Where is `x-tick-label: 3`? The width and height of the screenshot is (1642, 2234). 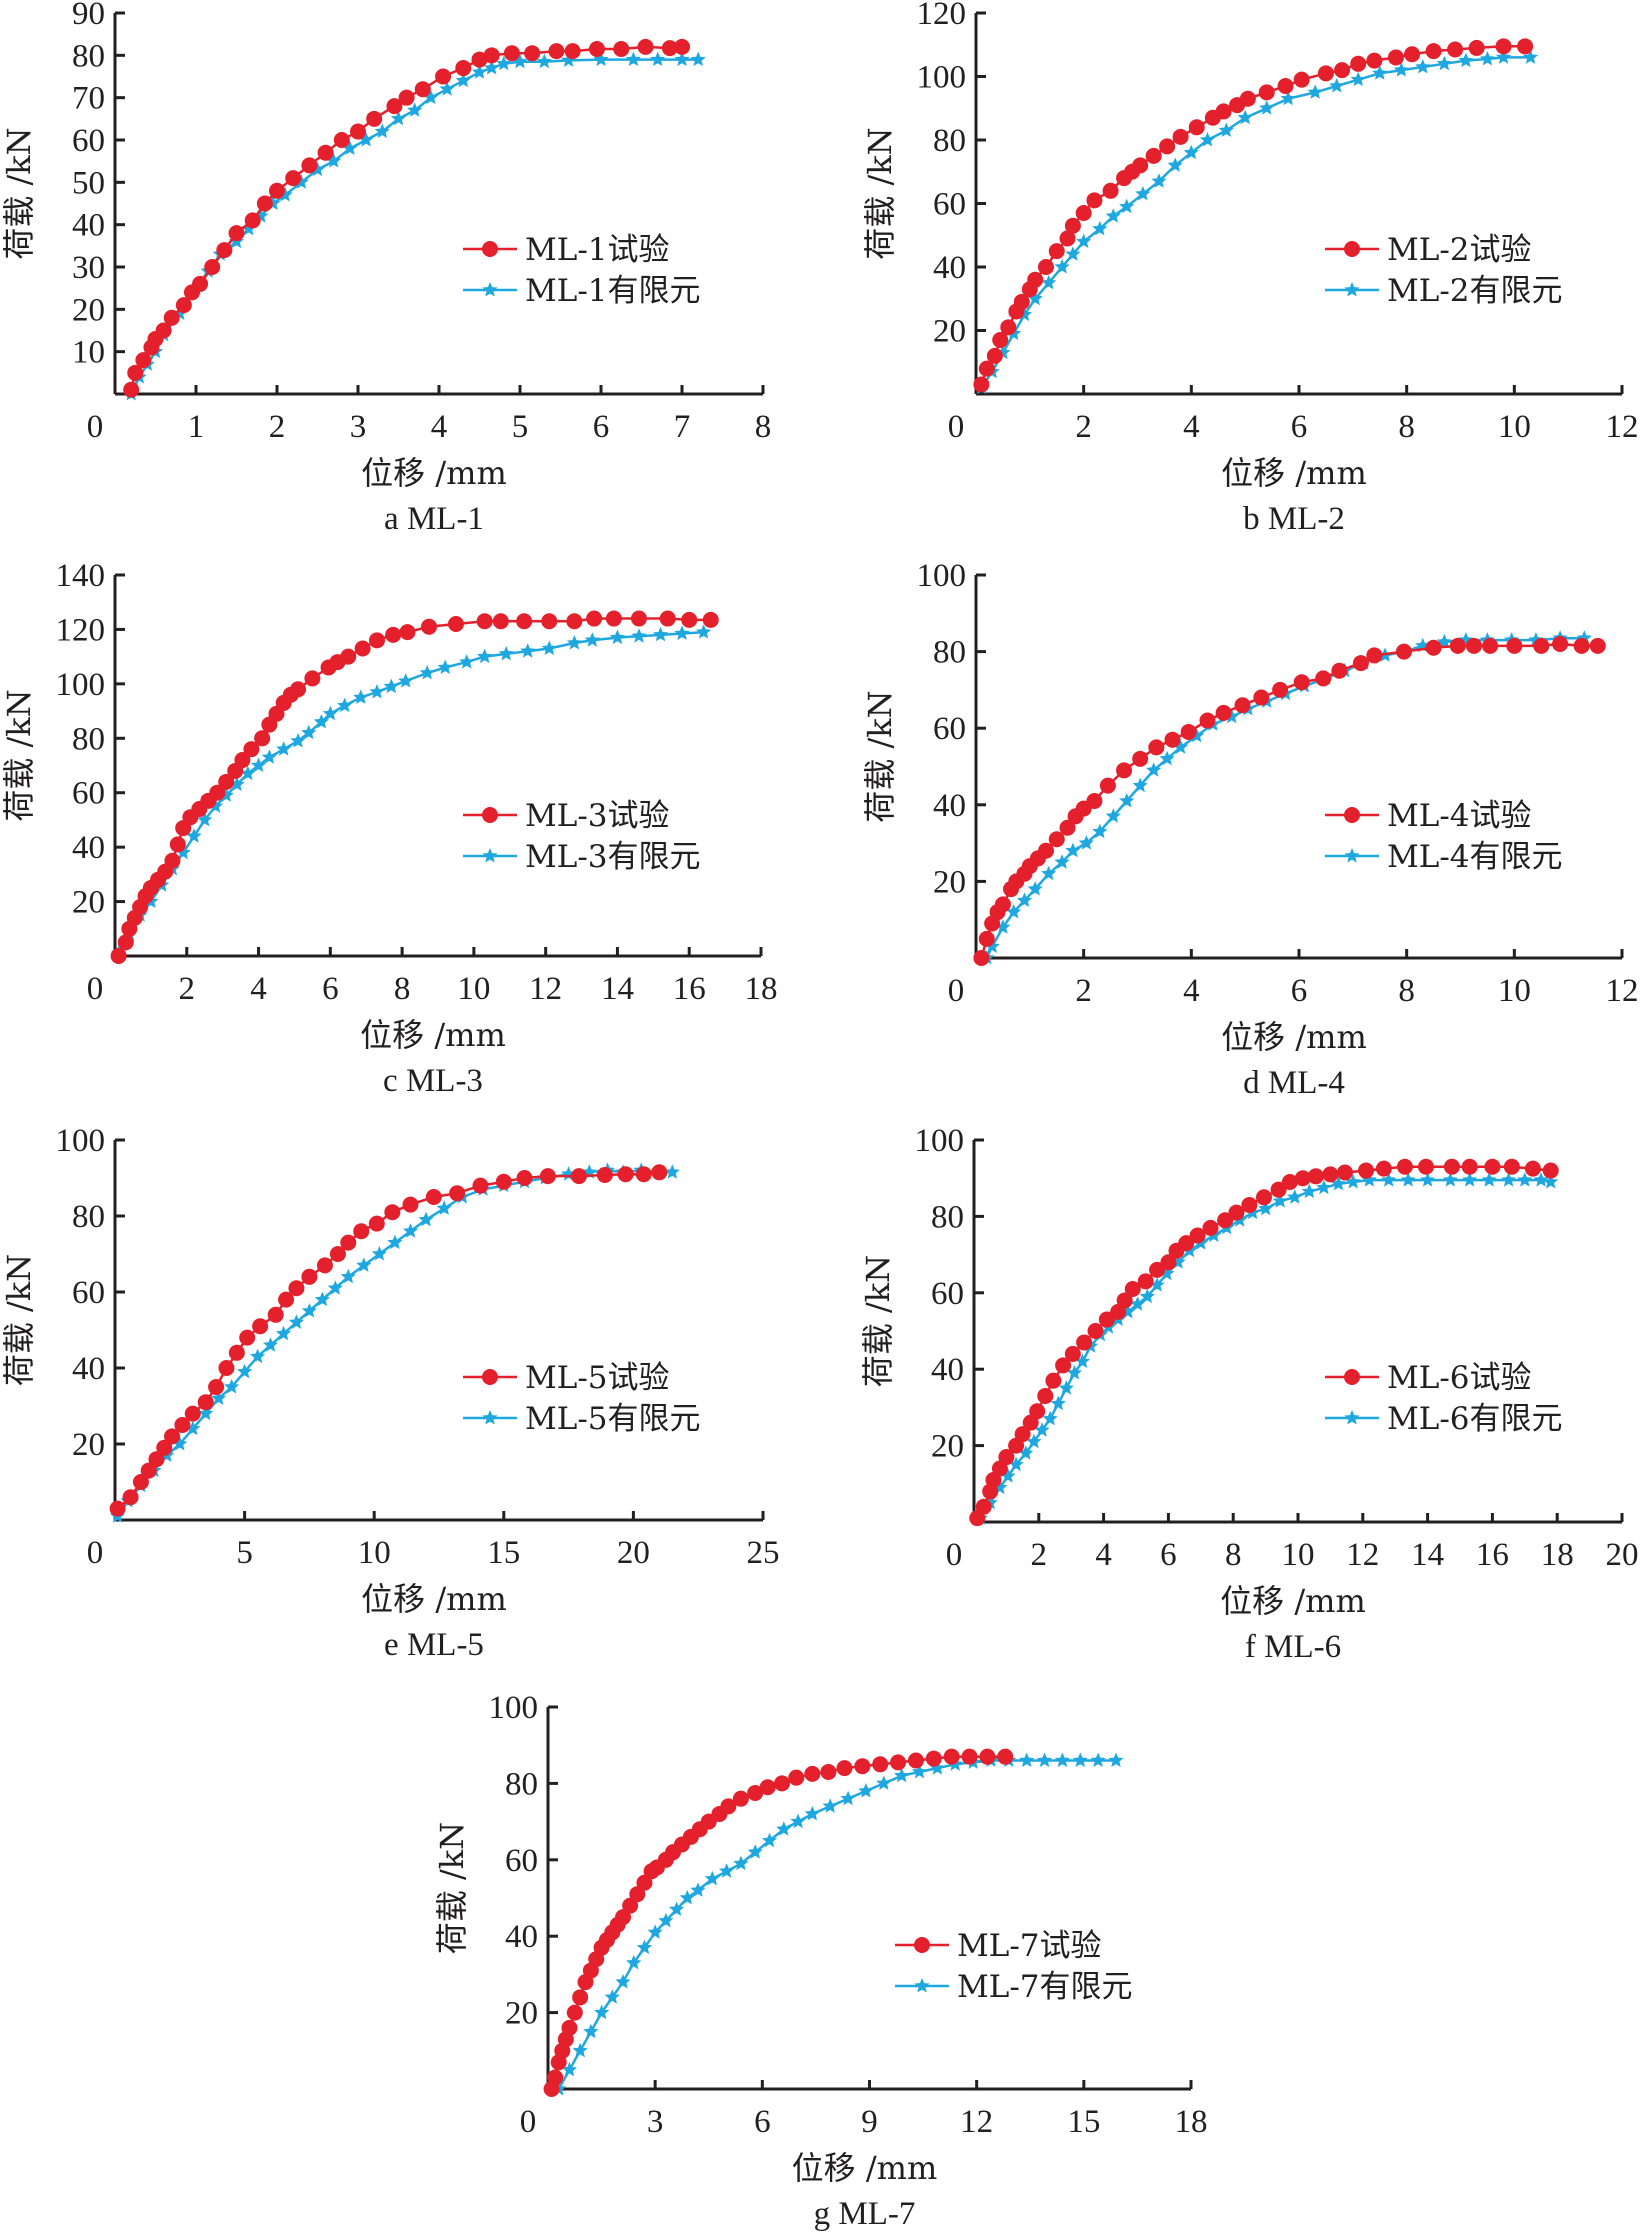
x-tick-label: 3 is located at coordinates (655, 2122).